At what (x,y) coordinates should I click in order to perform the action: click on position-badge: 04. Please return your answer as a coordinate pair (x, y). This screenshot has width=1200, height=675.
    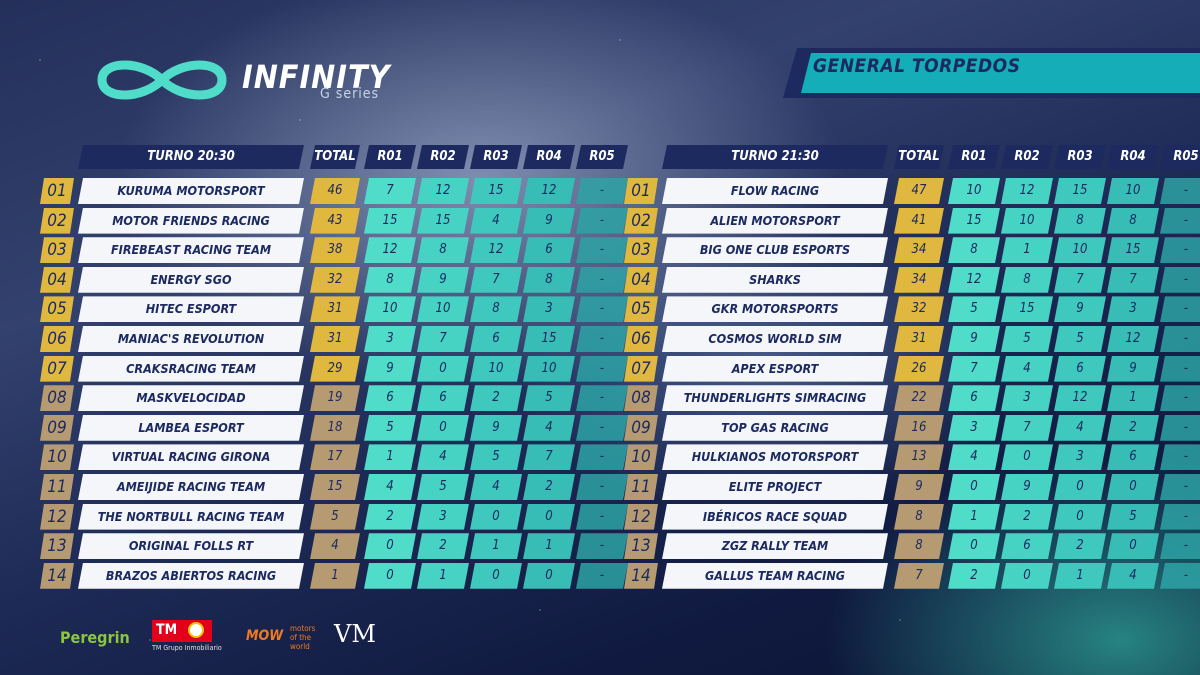
    Looking at the image, I should click on (641, 280).